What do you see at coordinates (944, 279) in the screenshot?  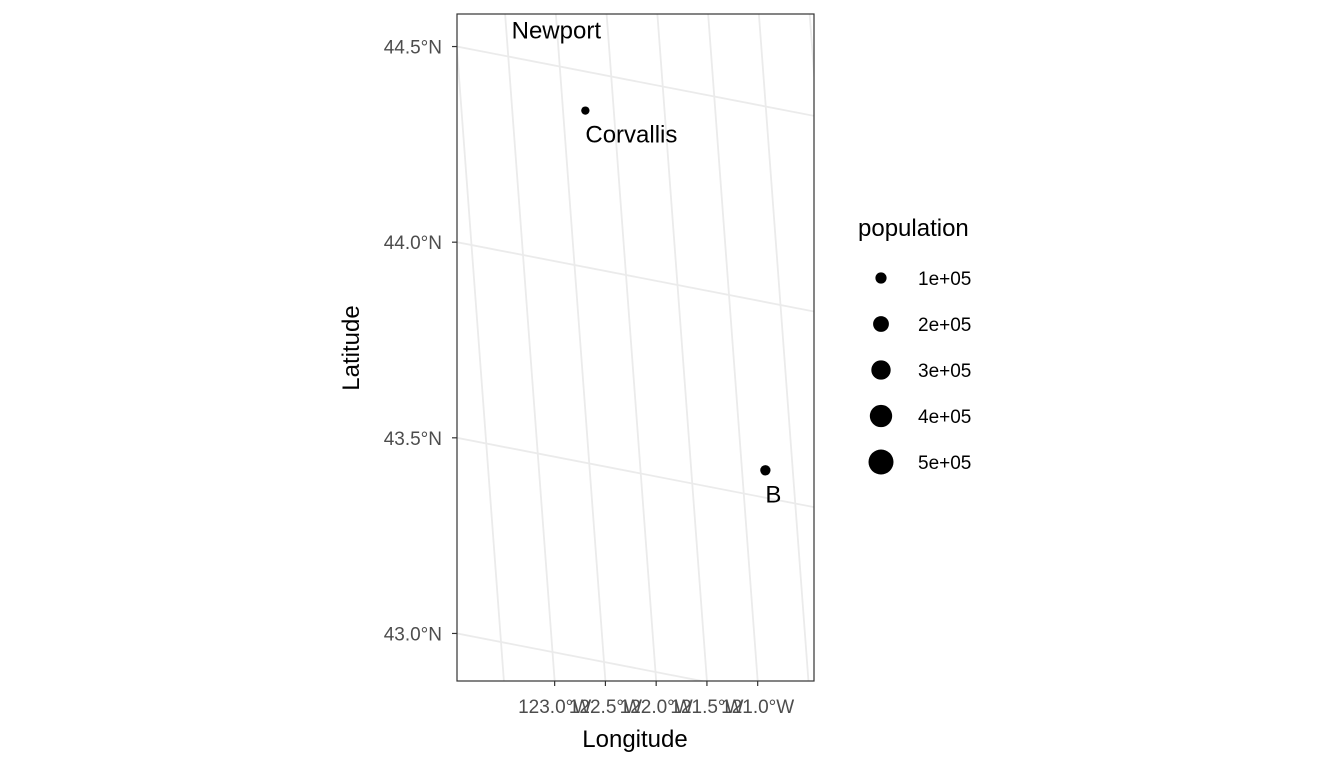 I see `legend-label: 1e+05` at bounding box center [944, 279].